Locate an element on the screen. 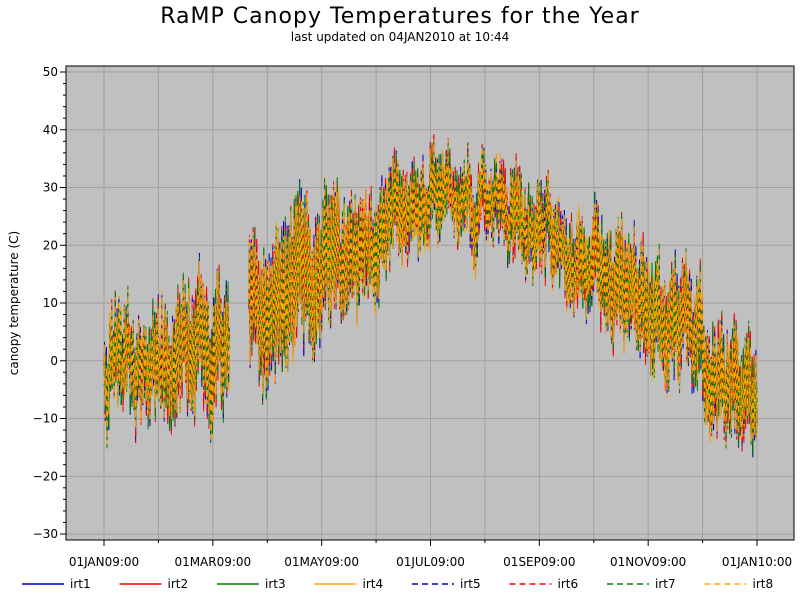 The width and height of the screenshot is (800, 600). legend: irt1 irt2 irt3 irt4 irt5 irt6 irt7 irt8 is located at coordinates (397, 584).